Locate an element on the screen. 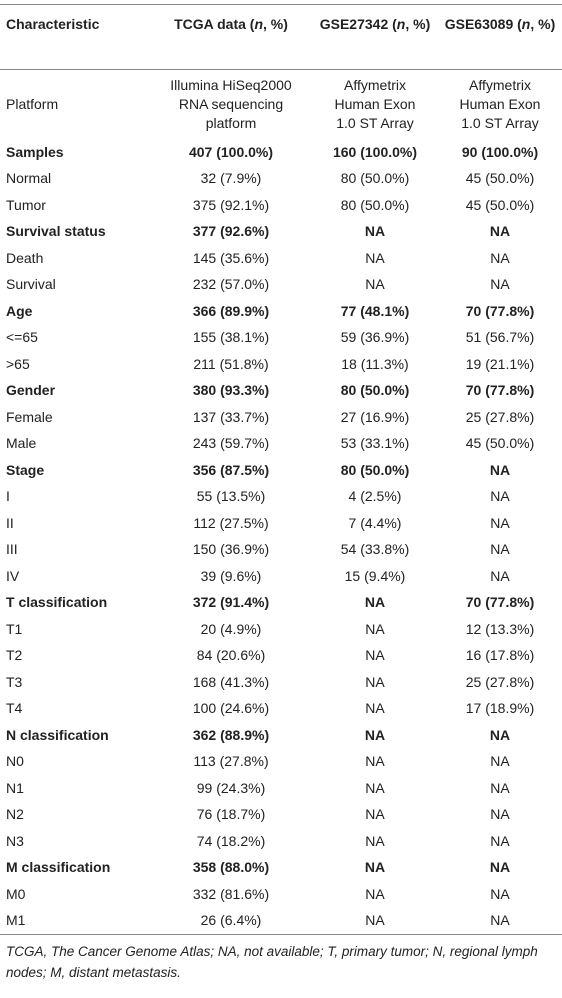  table-row: Death 145 (35.6%) NA NA is located at coordinates (281, 258).